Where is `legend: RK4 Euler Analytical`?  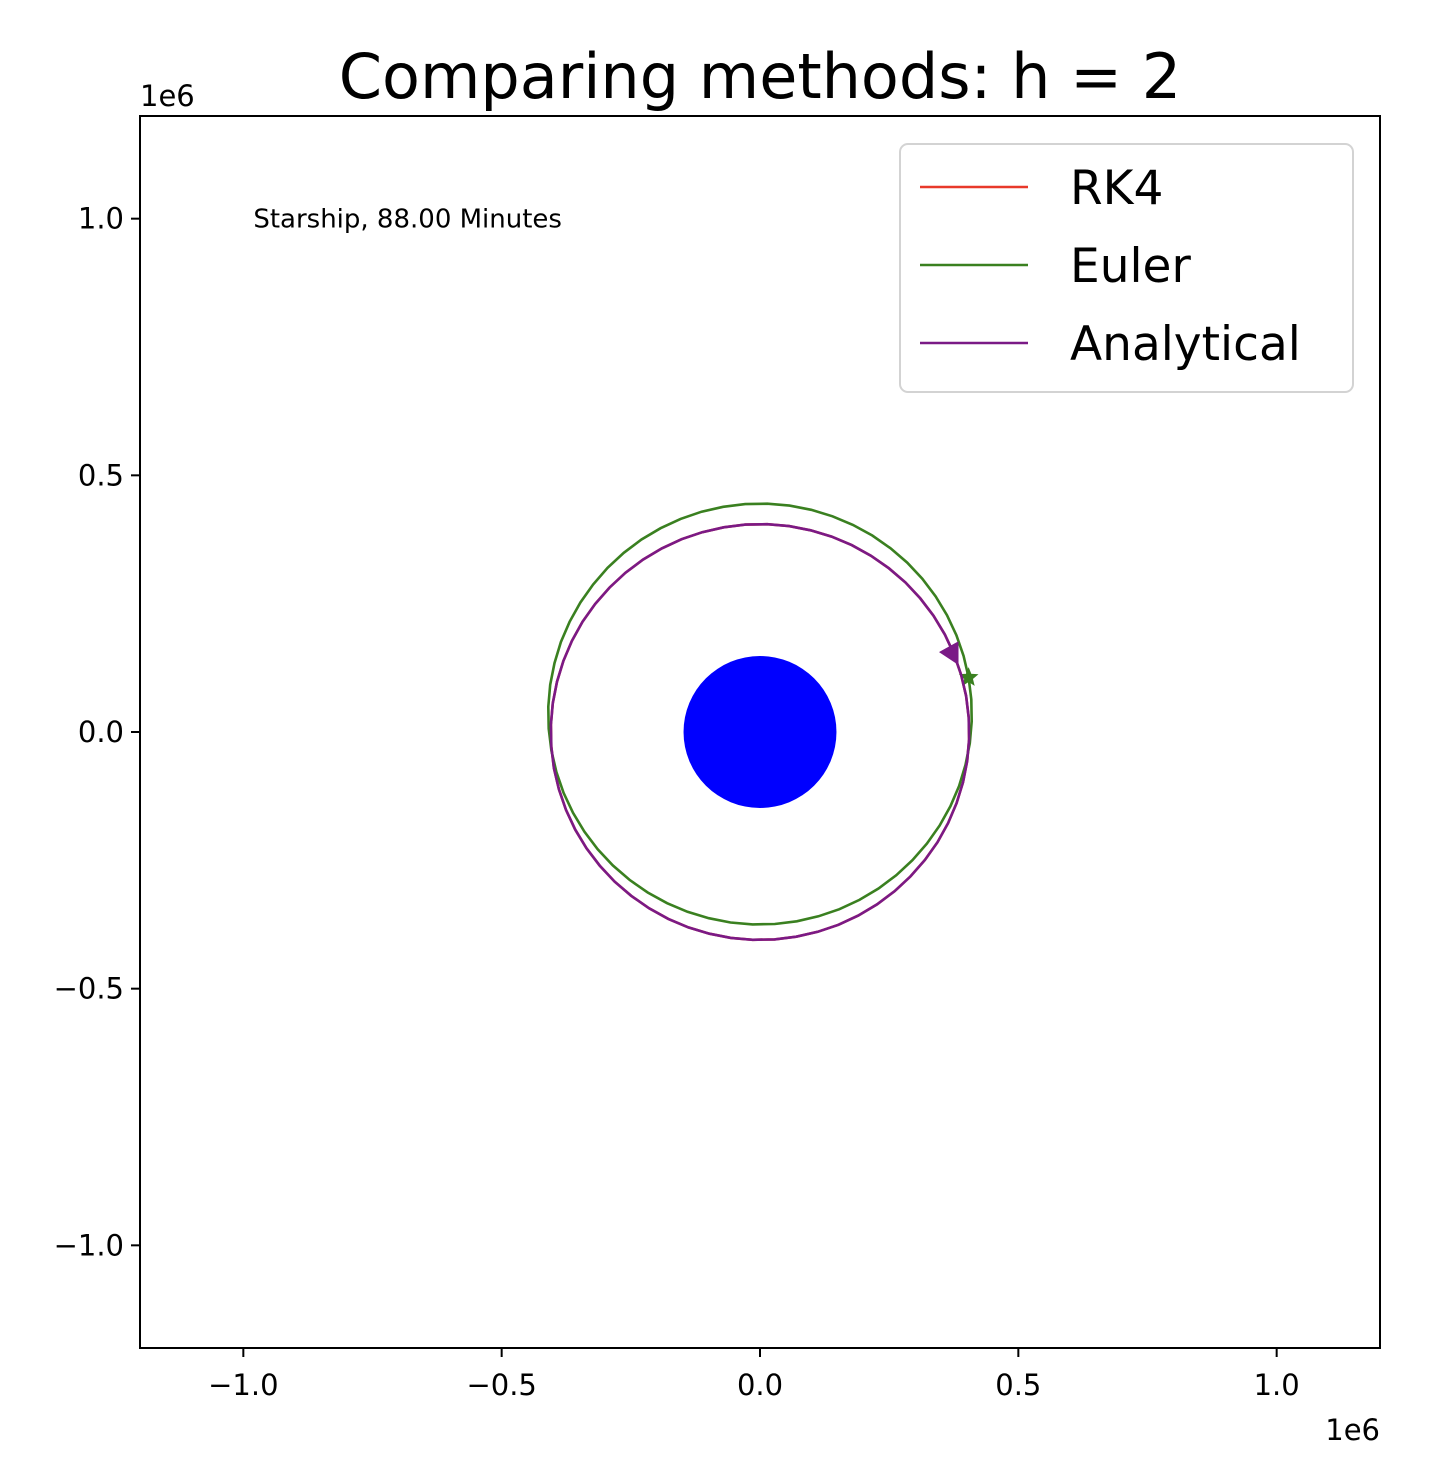
legend: RK4 Euler Analytical is located at coordinates (1126, 268).